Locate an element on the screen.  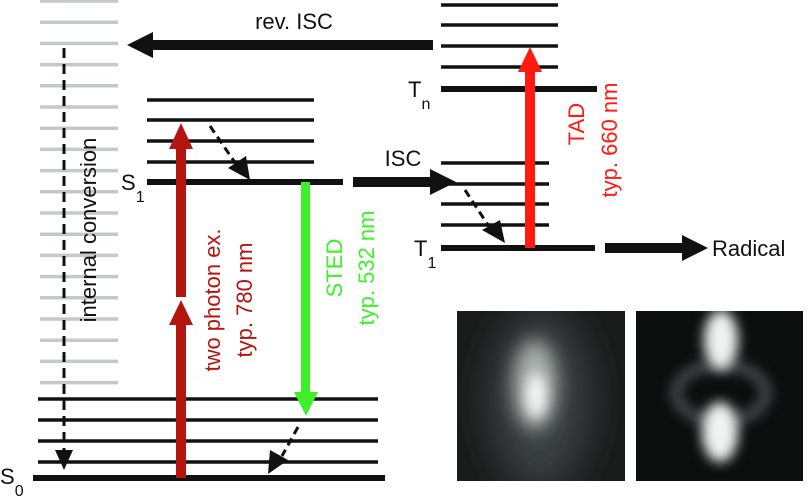
relaxation-arrow-s0 is located at coordinates (284, 450).